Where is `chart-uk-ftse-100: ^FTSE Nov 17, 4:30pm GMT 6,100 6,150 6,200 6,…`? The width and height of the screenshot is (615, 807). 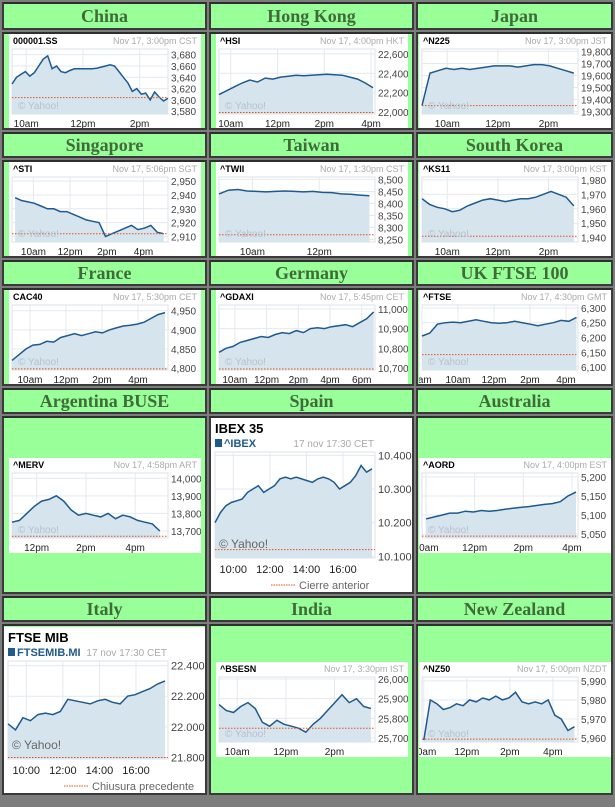 chart-uk-ftse-100: ^FTSE Nov 17, 4:30pm GMT 6,100 6,150 6,200 6,… is located at coordinates (514, 337).